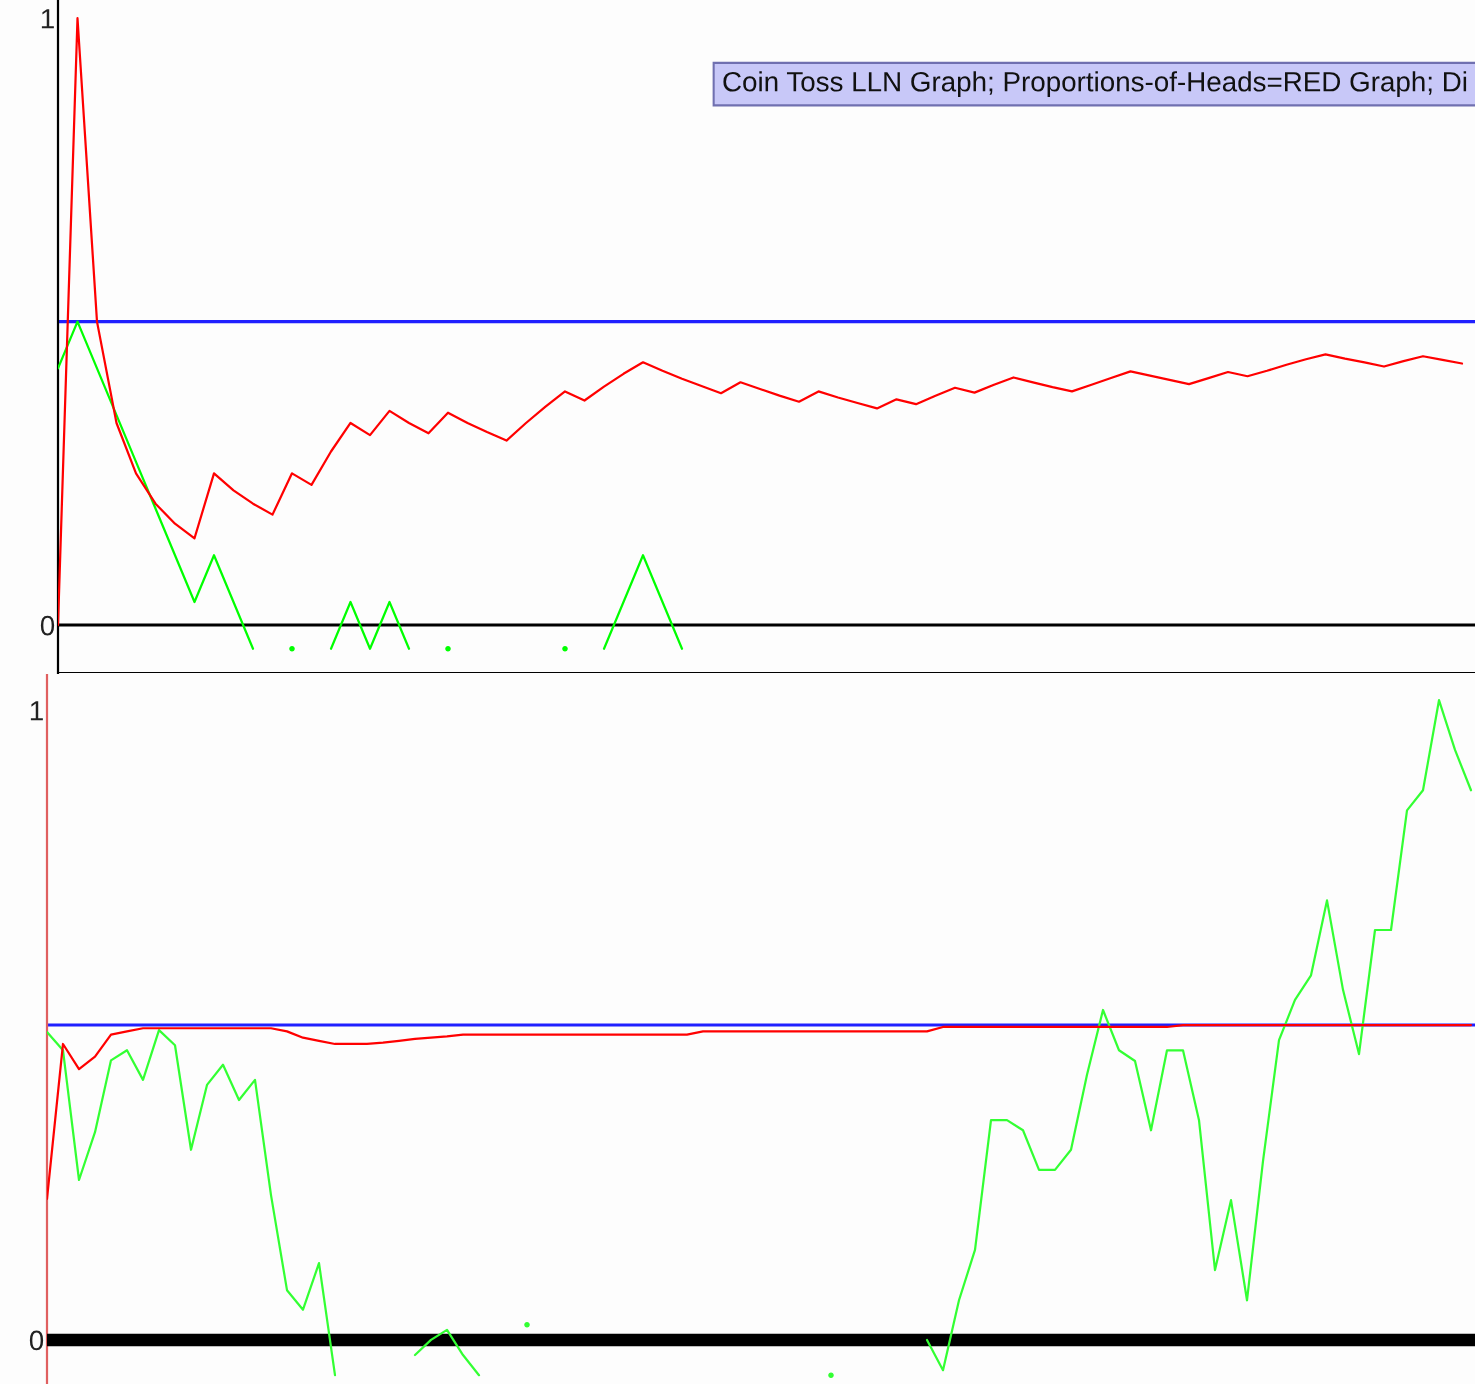  Describe the element at coordinates (760, 1111) in the screenshot. I see `line-series` at that location.